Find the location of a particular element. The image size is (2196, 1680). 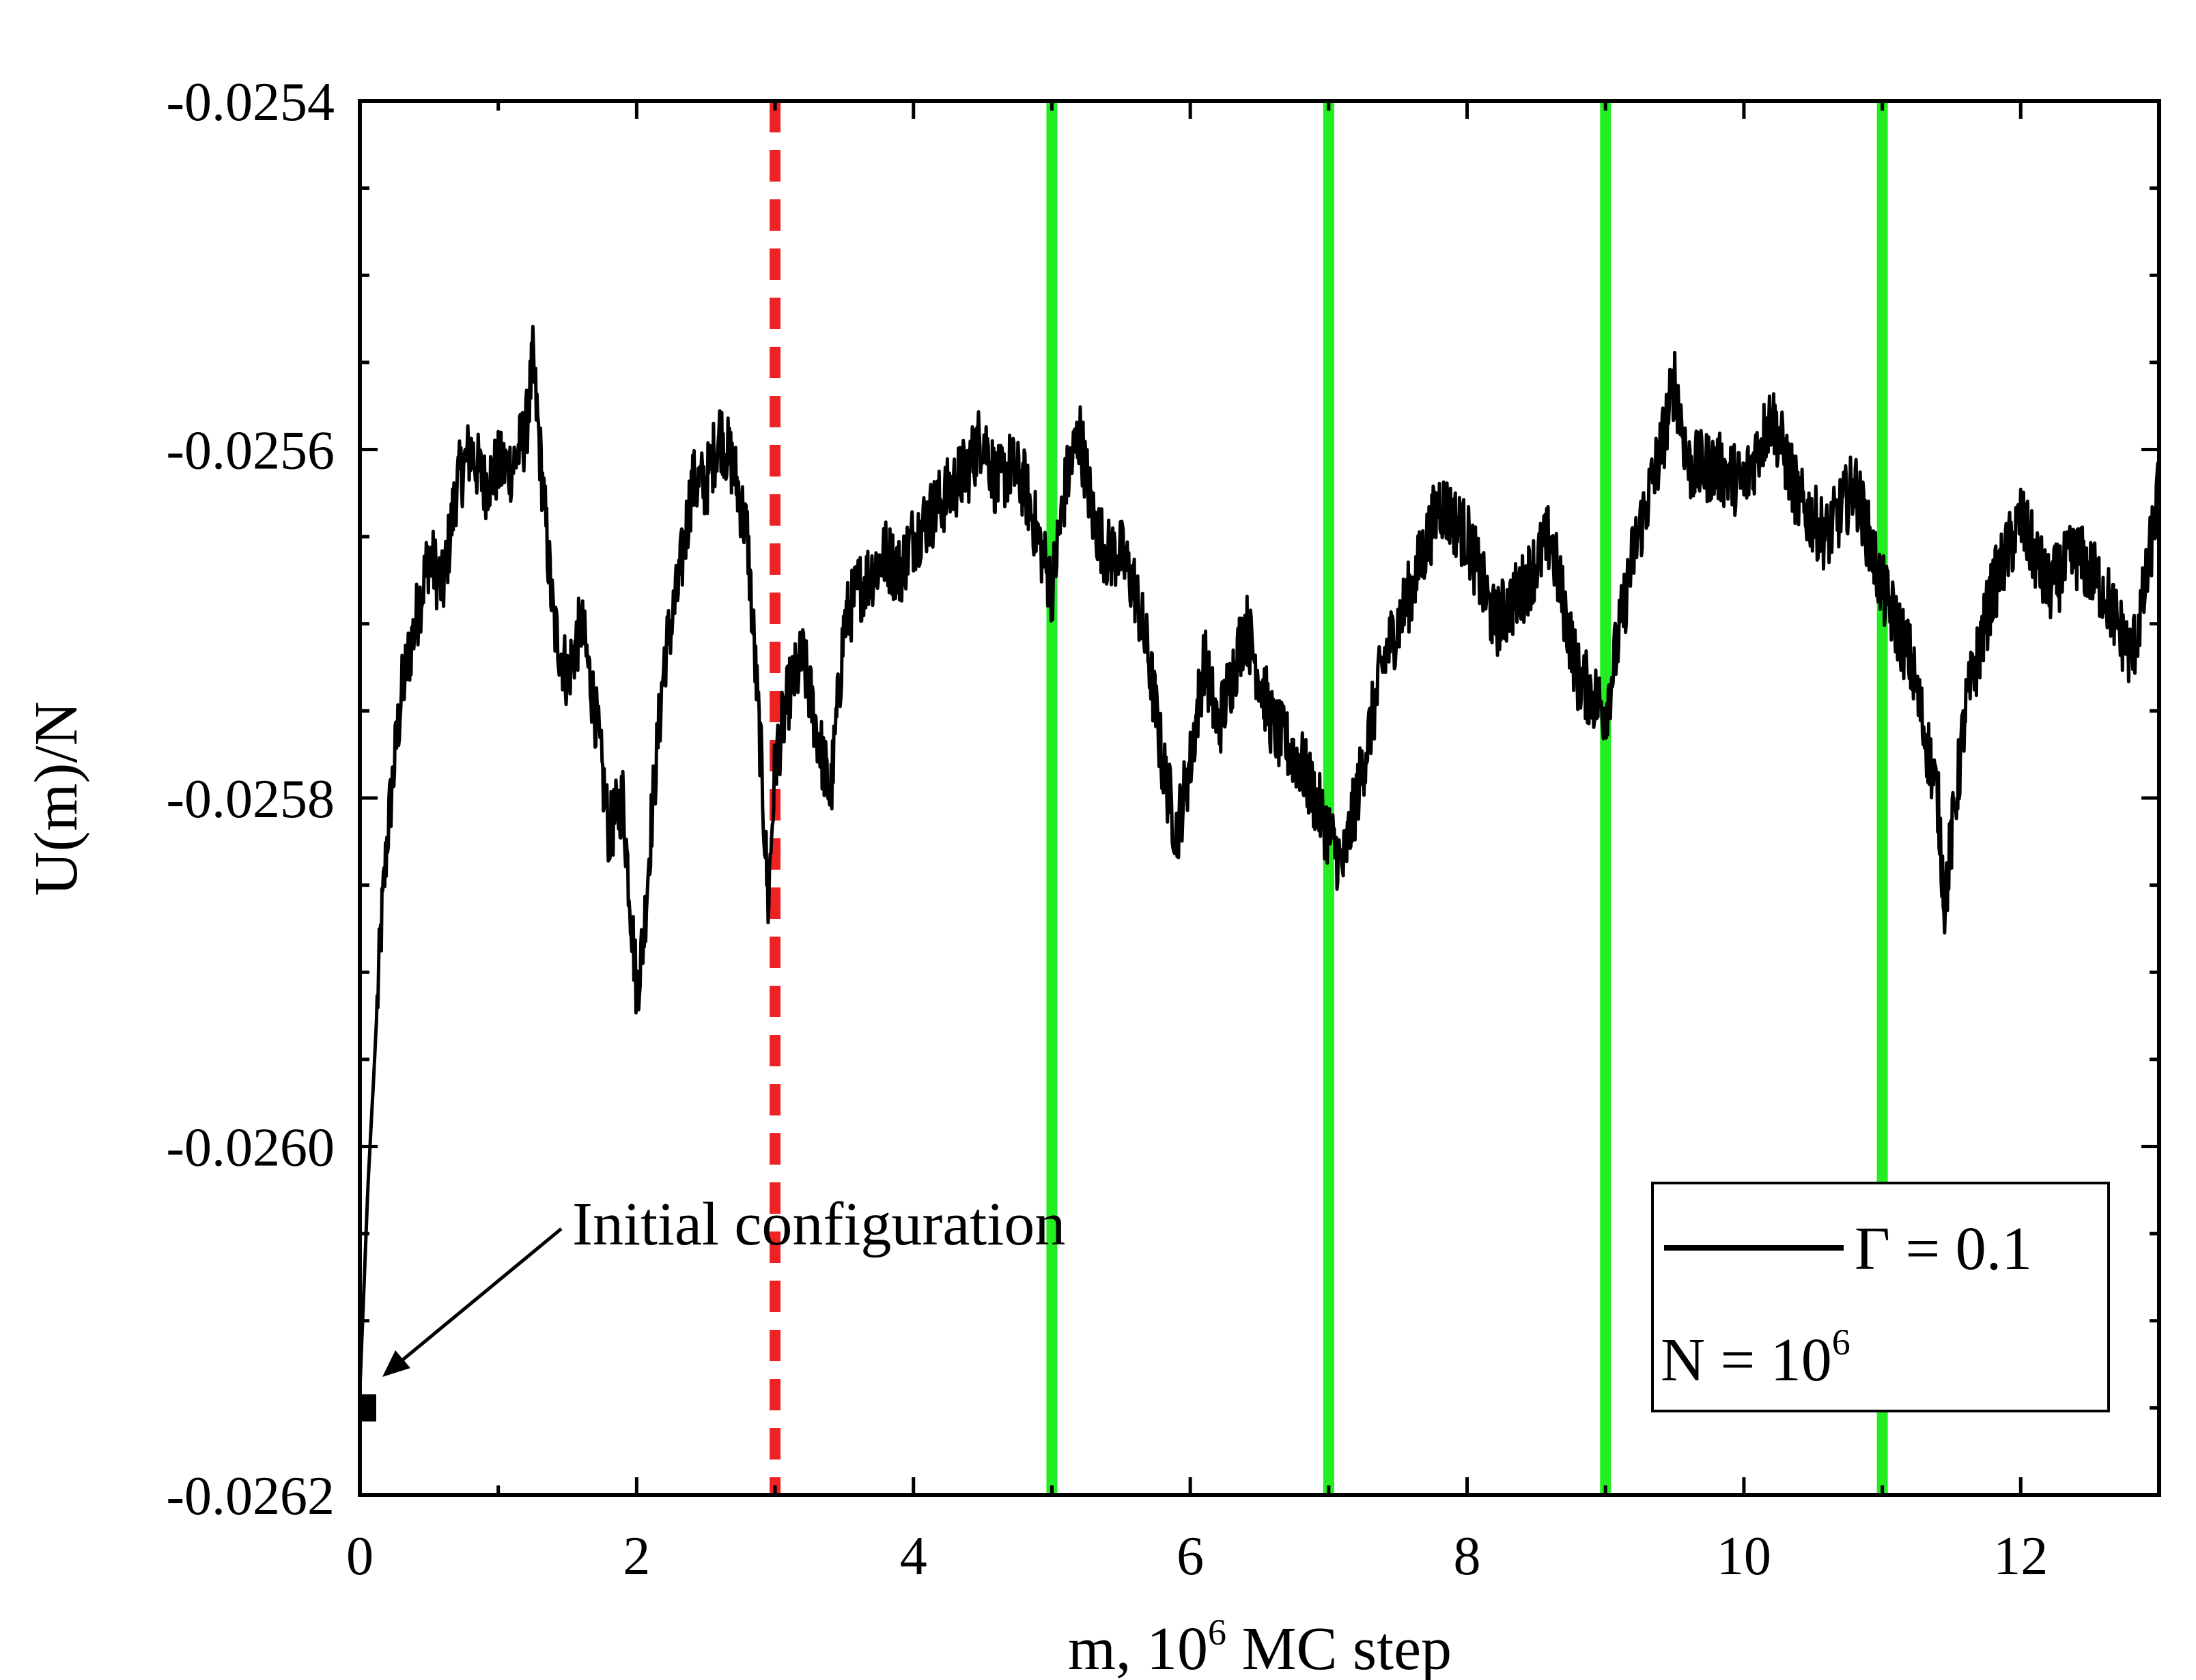

y-tick-label: -0.0256 is located at coordinates (251, 451).